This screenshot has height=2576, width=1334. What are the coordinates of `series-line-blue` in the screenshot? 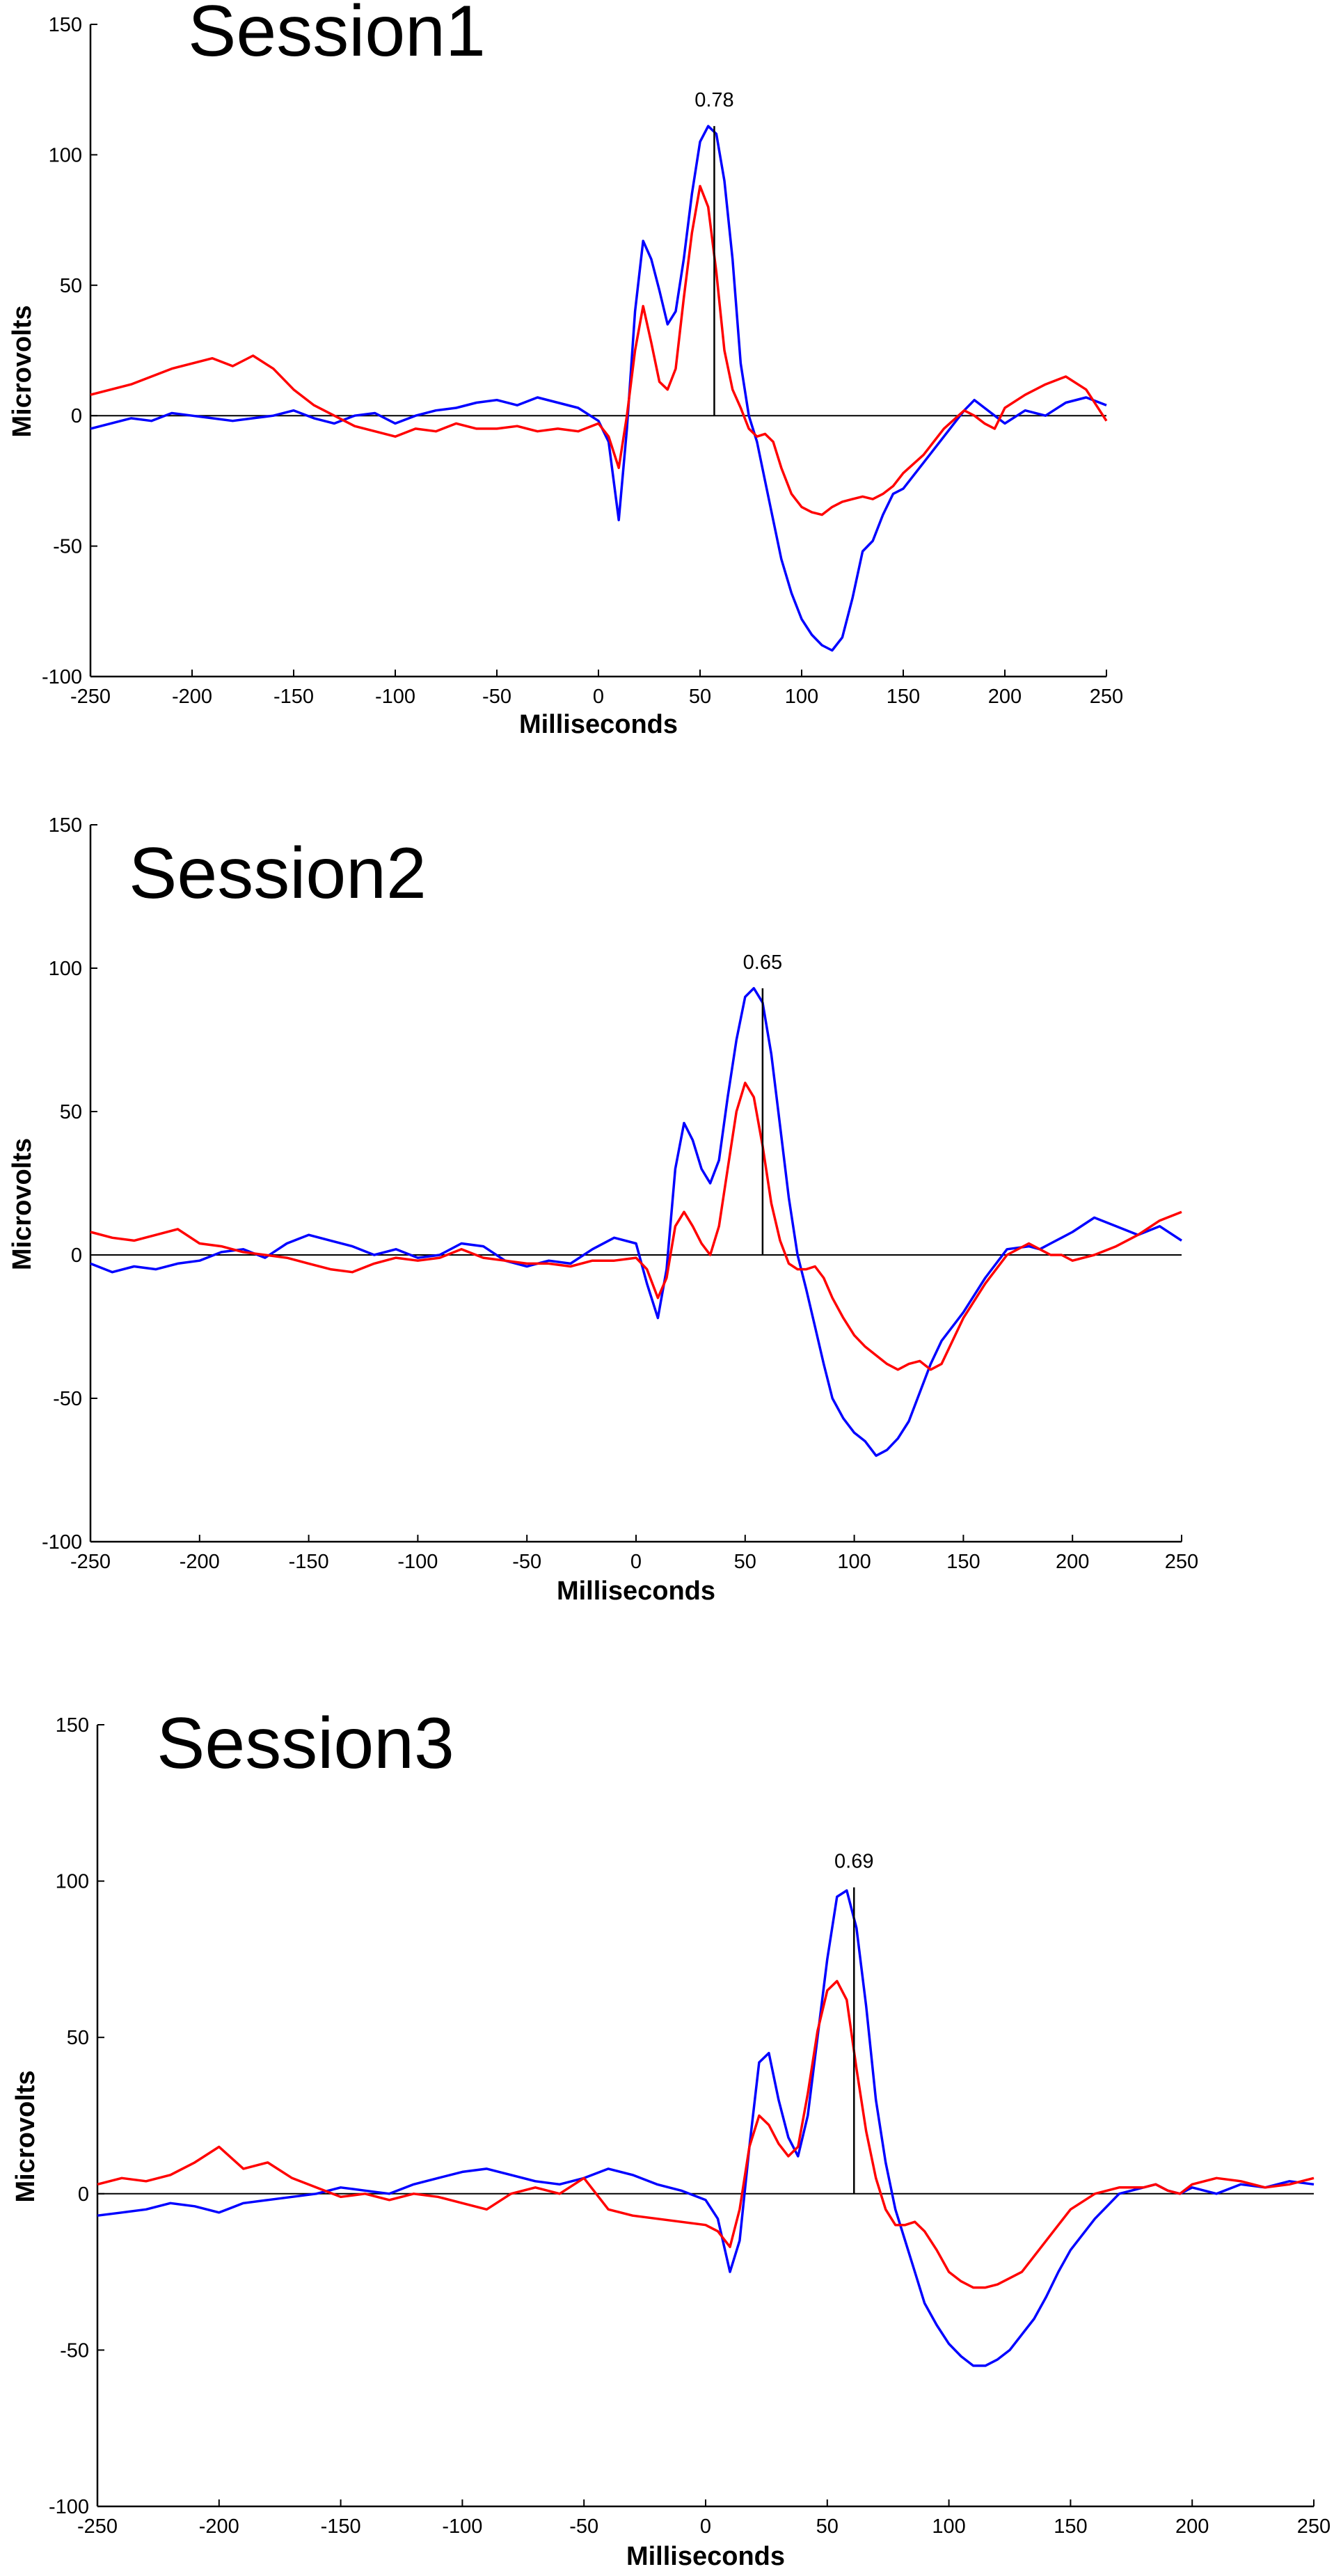 It's located at (636, 1222).